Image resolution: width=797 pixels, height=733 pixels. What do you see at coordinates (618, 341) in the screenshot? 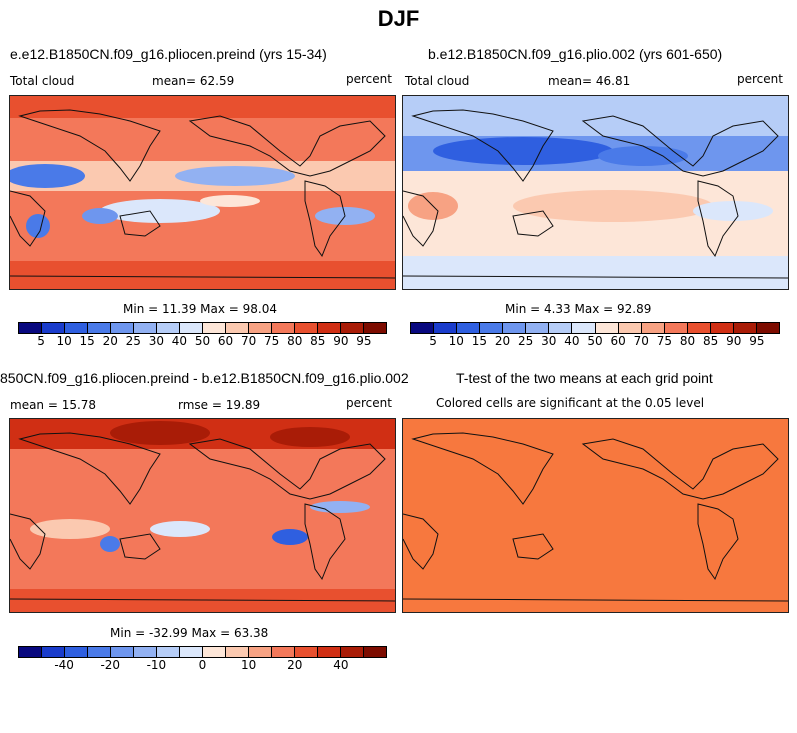
I see `colorbar-tick-label: 60` at bounding box center [618, 341].